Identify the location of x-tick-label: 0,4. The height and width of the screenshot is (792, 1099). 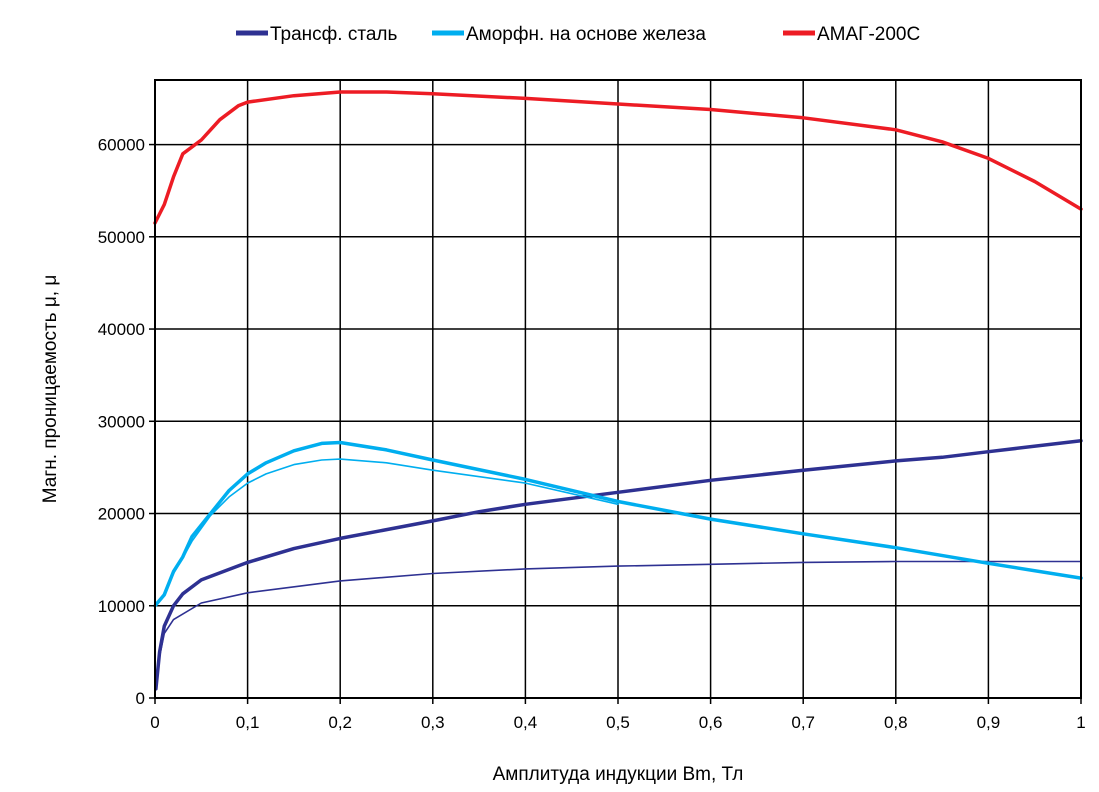
(526, 722).